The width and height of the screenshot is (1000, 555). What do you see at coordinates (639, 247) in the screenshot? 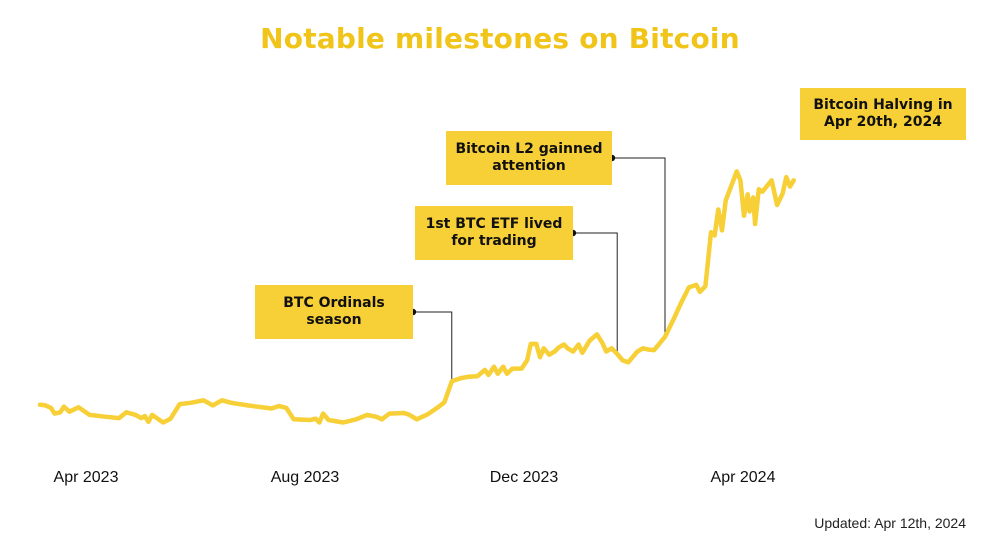
I see `annotation-l2-leader` at bounding box center [639, 247].